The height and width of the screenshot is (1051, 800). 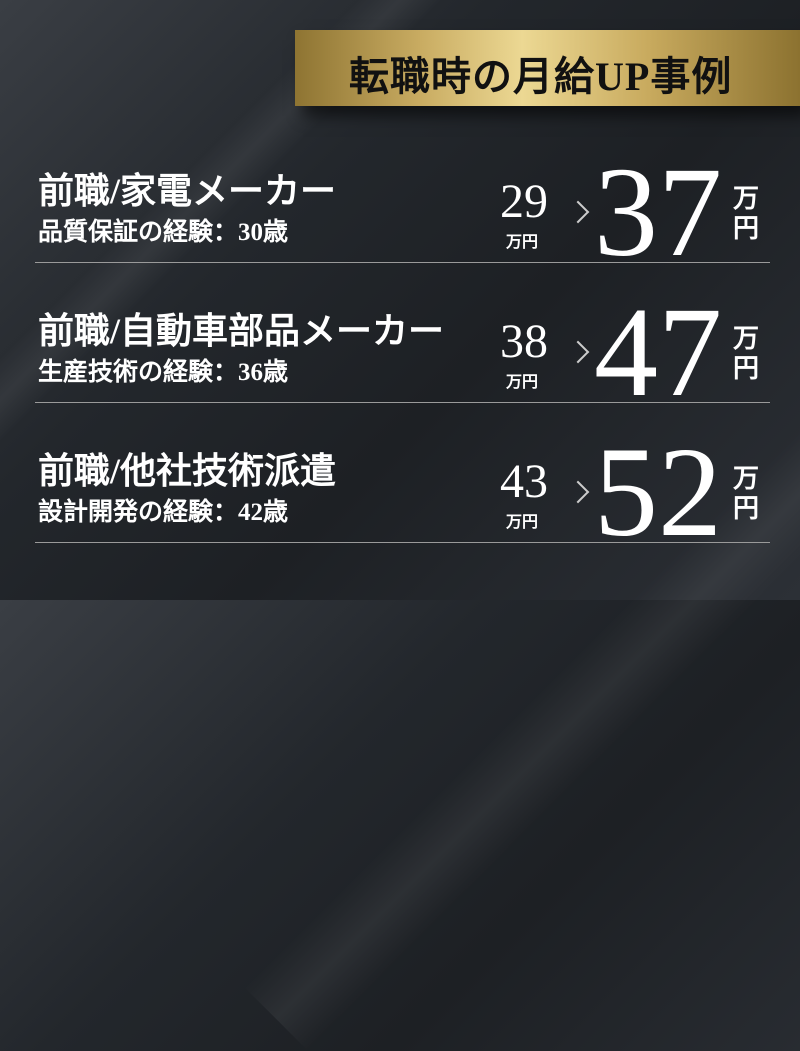 What do you see at coordinates (524, 481) in the screenshot?
I see `salary-before: 43` at bounding box center [524, 481].